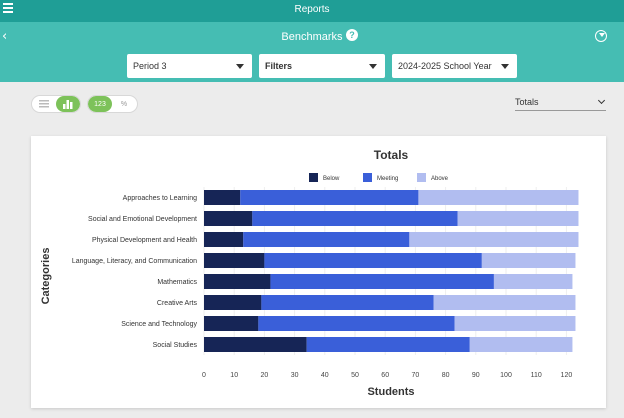  I want to click on x-tick-label: 20, so click(265, 375).